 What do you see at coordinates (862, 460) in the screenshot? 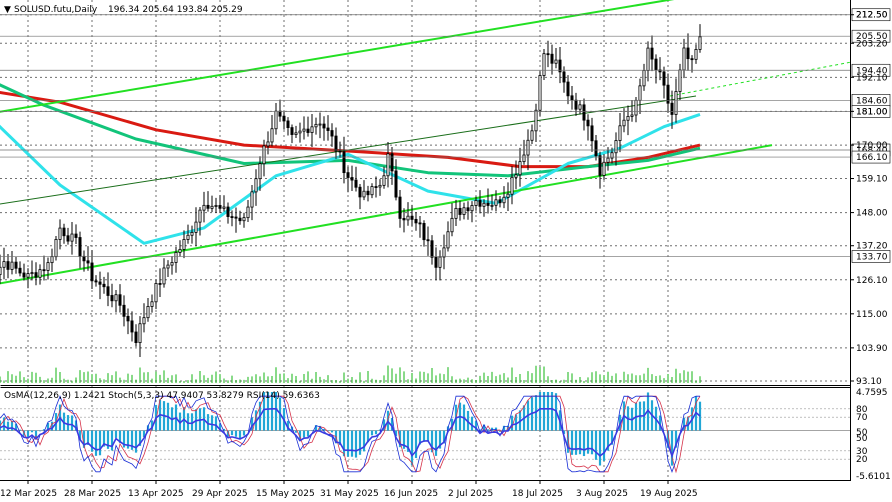
I see `oscillator-tick-label: 20` at bounding box center [862, 460].